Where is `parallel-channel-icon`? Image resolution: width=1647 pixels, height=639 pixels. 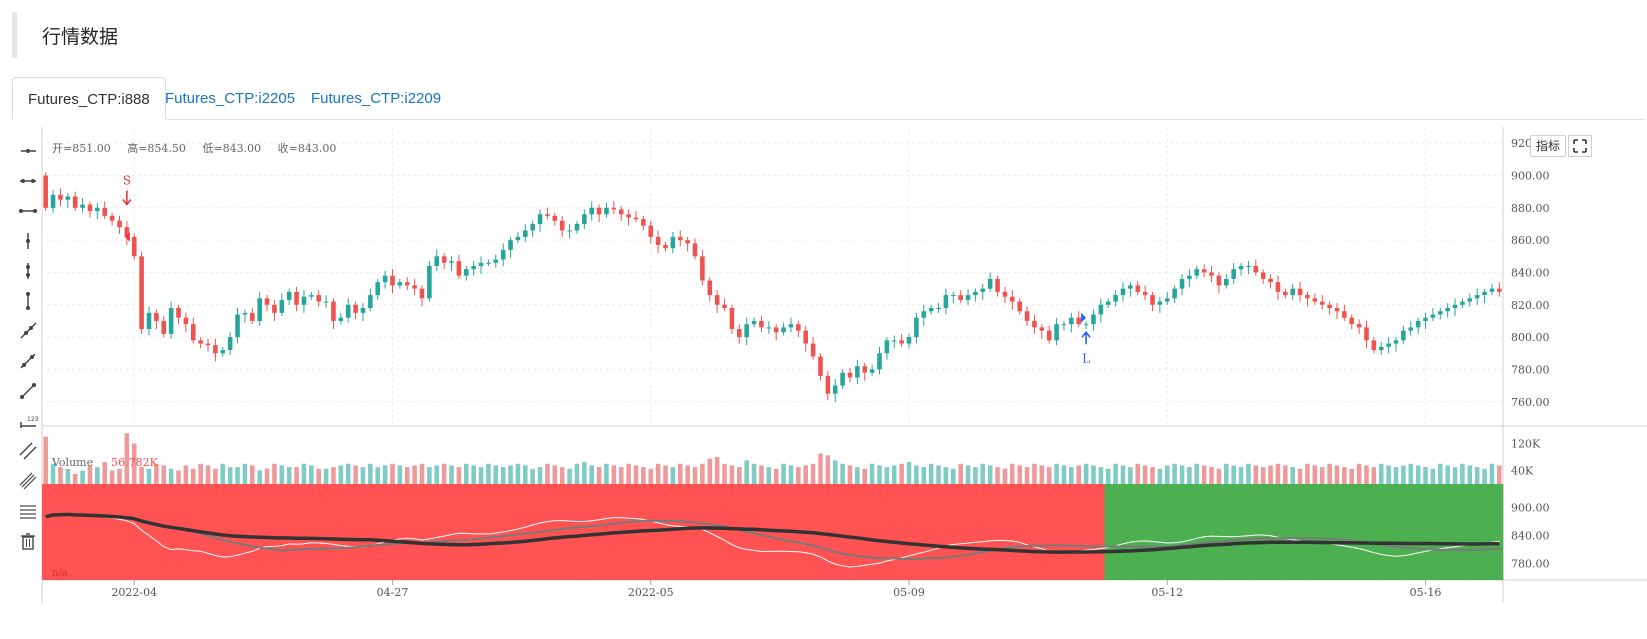 parallel-channel-icon is located at coordinates (28, 451).